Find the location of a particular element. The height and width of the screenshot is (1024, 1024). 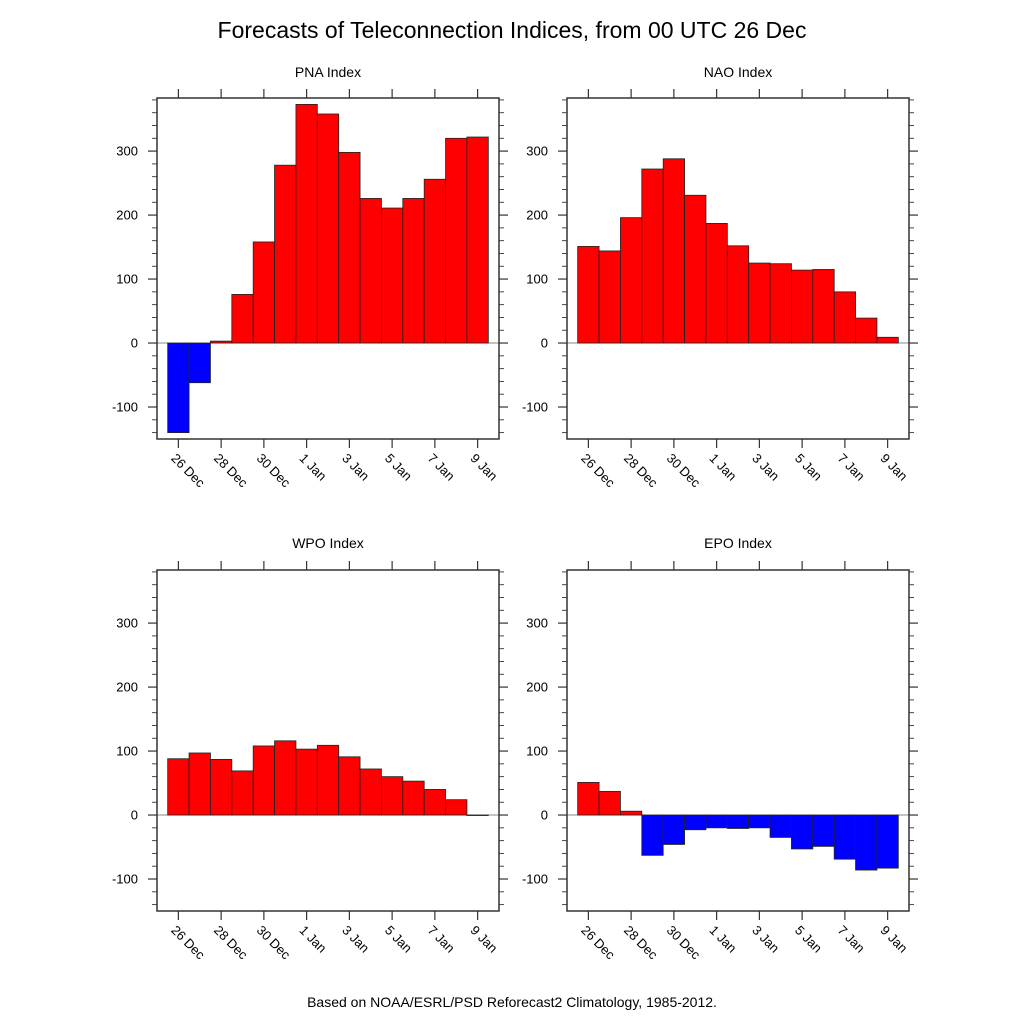

panel-title: NAO Index is located at coordinates (738, 72).